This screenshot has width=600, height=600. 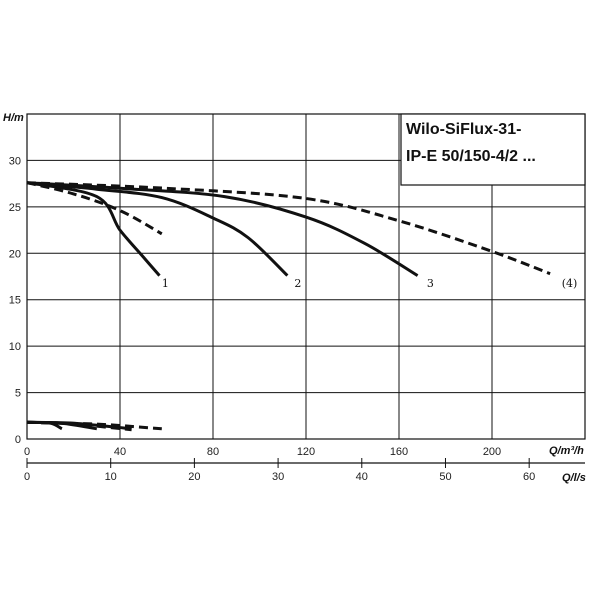 I want to click on power-curve-line, so click(x=79, y=426).